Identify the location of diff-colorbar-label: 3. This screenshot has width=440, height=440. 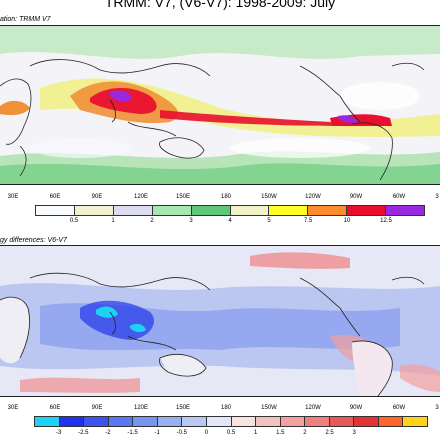
(354, 433).